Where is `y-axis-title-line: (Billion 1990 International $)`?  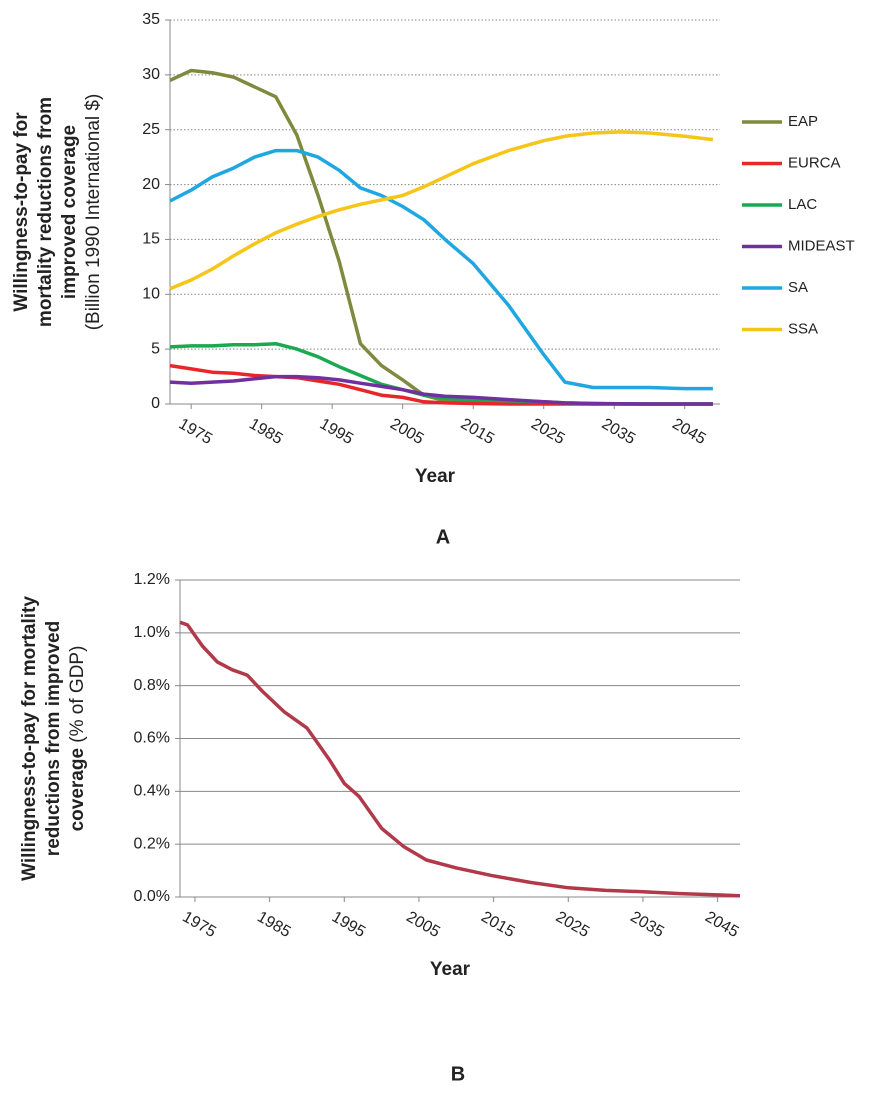 y-axis-title-line: (Billion 1990 International $) is located at coordinates (93, 212).